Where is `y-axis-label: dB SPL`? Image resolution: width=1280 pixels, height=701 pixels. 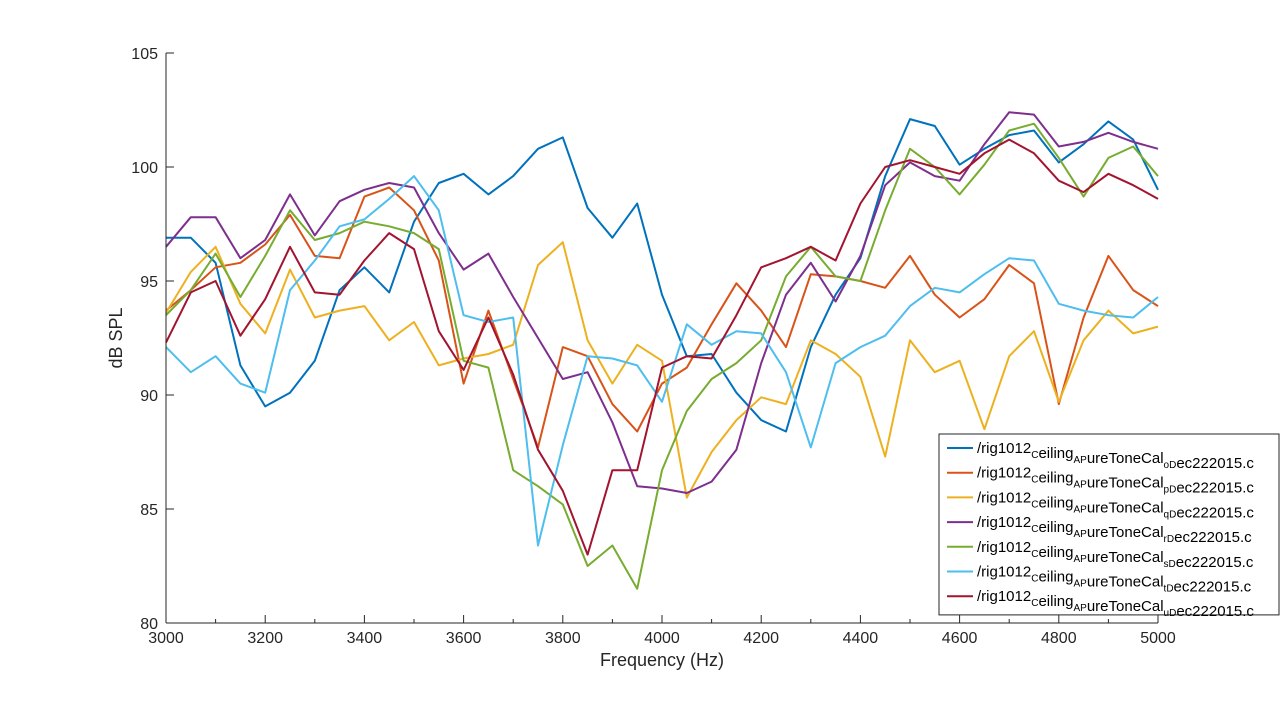
y-axis-label: dB SPL is located at coordinates (116, 337).